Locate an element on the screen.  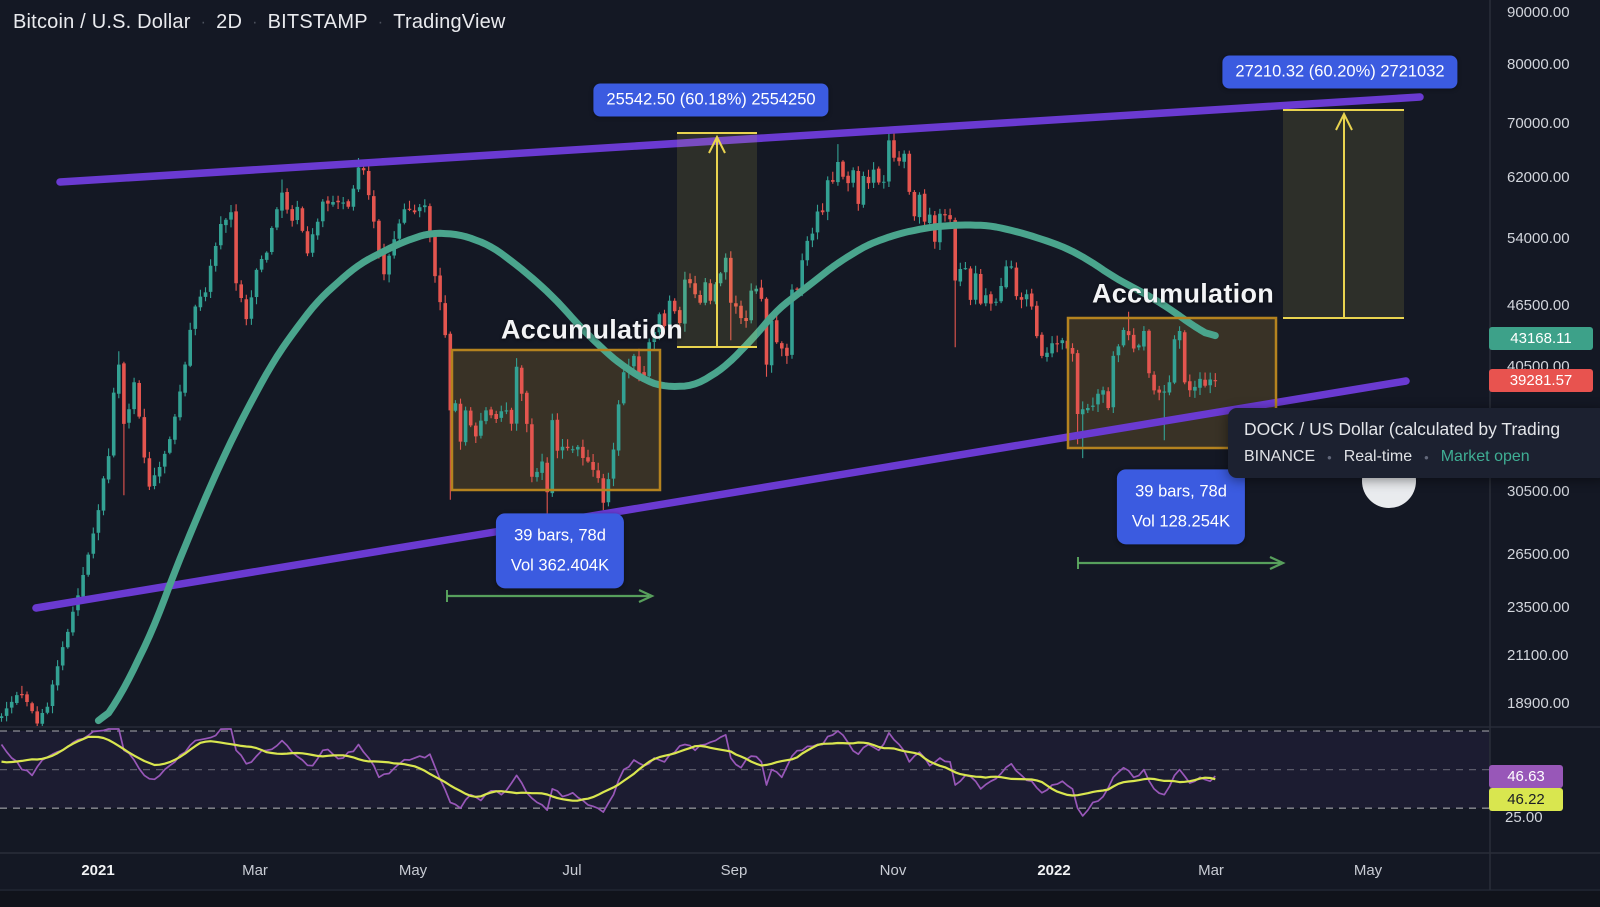
tooltip-symbol-title: DOCK / US Dollar (calculated by Trading is located at coordinates (1402, 429).